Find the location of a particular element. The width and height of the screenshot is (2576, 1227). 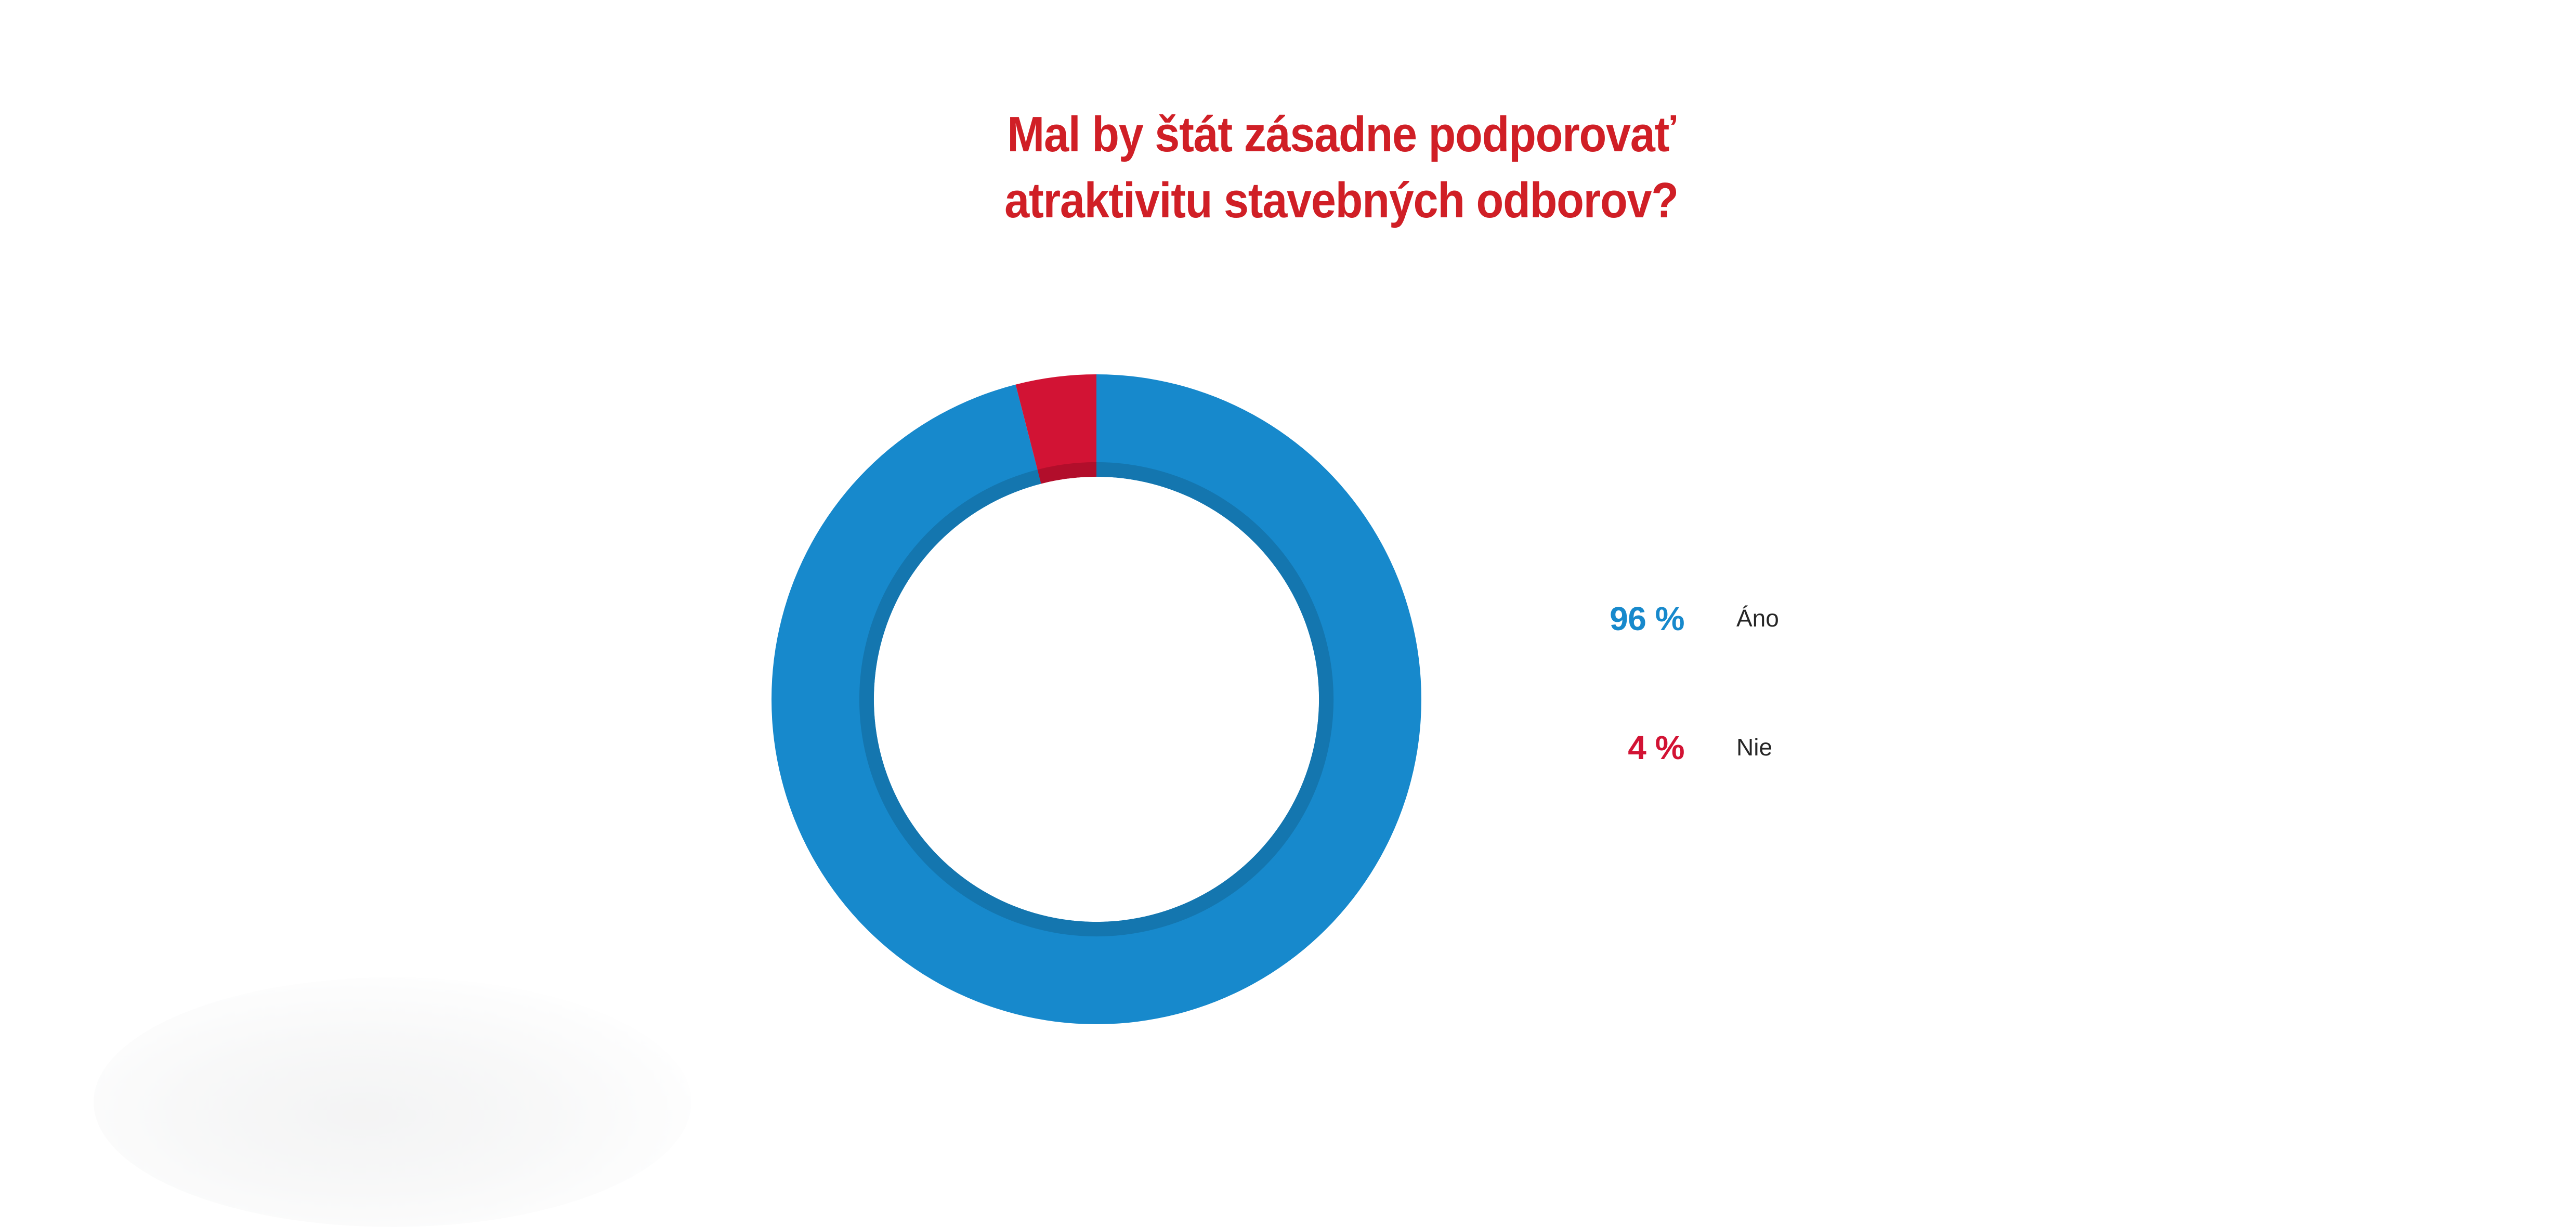

legend-value-nie: 4 % is located at coordinates (1656, 747).